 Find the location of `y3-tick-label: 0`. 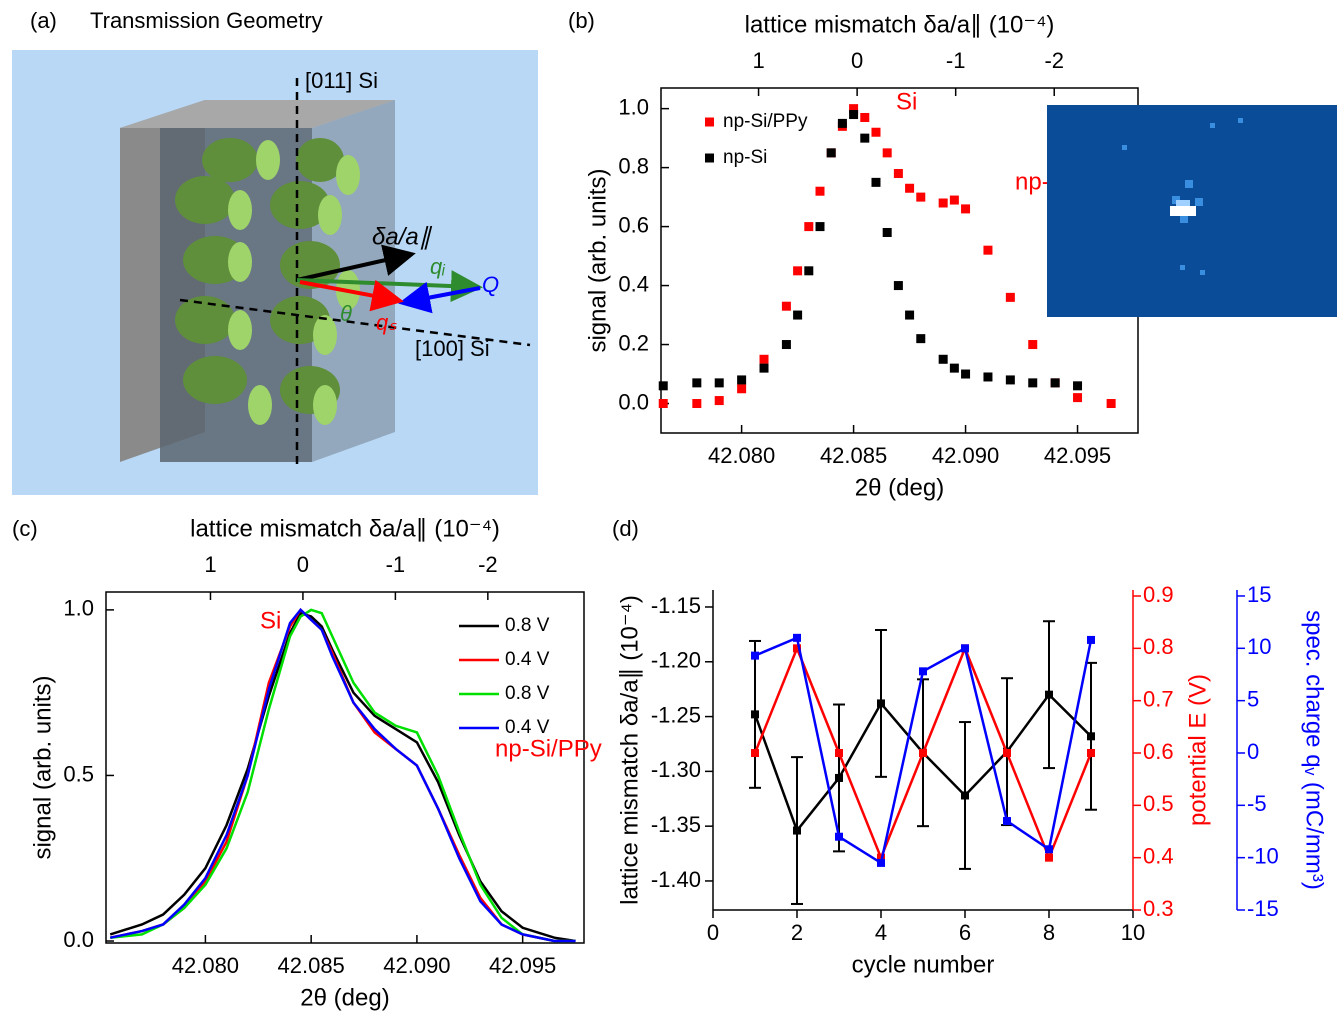

y3-tick-label: 0 is located at coordinates (1253, 751).